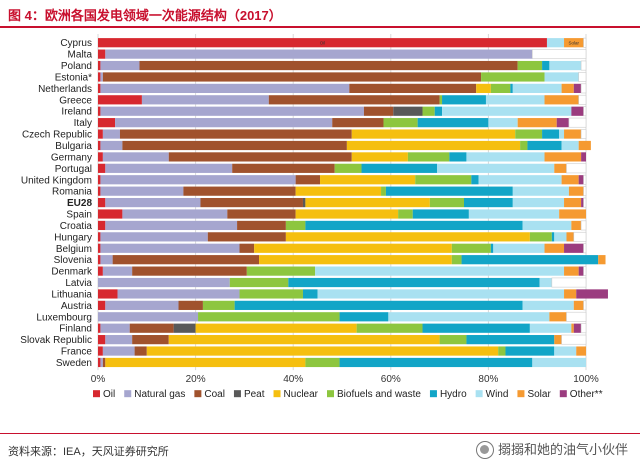  What do you see at coordinates (64, 317) in the screenshot?
I see `category-label: Luxembourg` at bounding box center [64, 317].